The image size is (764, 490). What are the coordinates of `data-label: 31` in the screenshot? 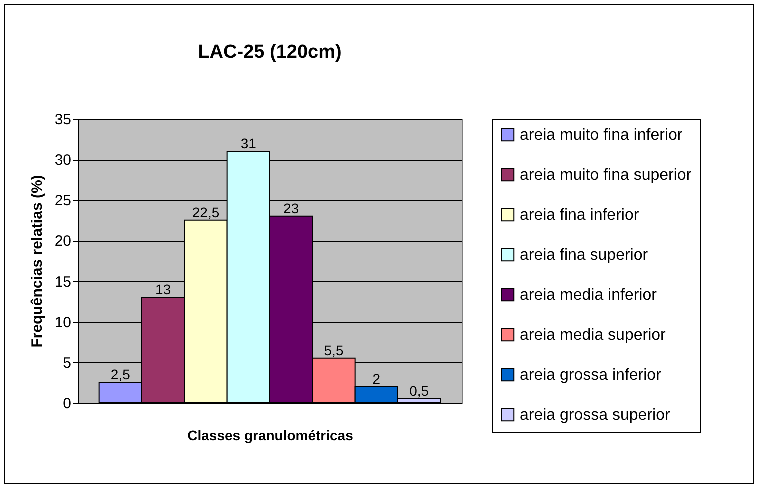 It's located at (248, 143).